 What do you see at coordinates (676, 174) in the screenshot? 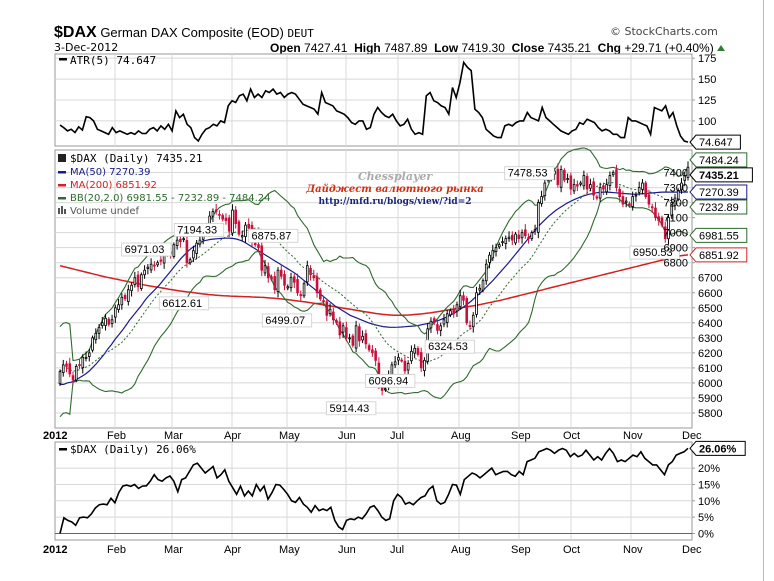
I see `price-y-tick-label: 7400` at bounding box center [676, 174].